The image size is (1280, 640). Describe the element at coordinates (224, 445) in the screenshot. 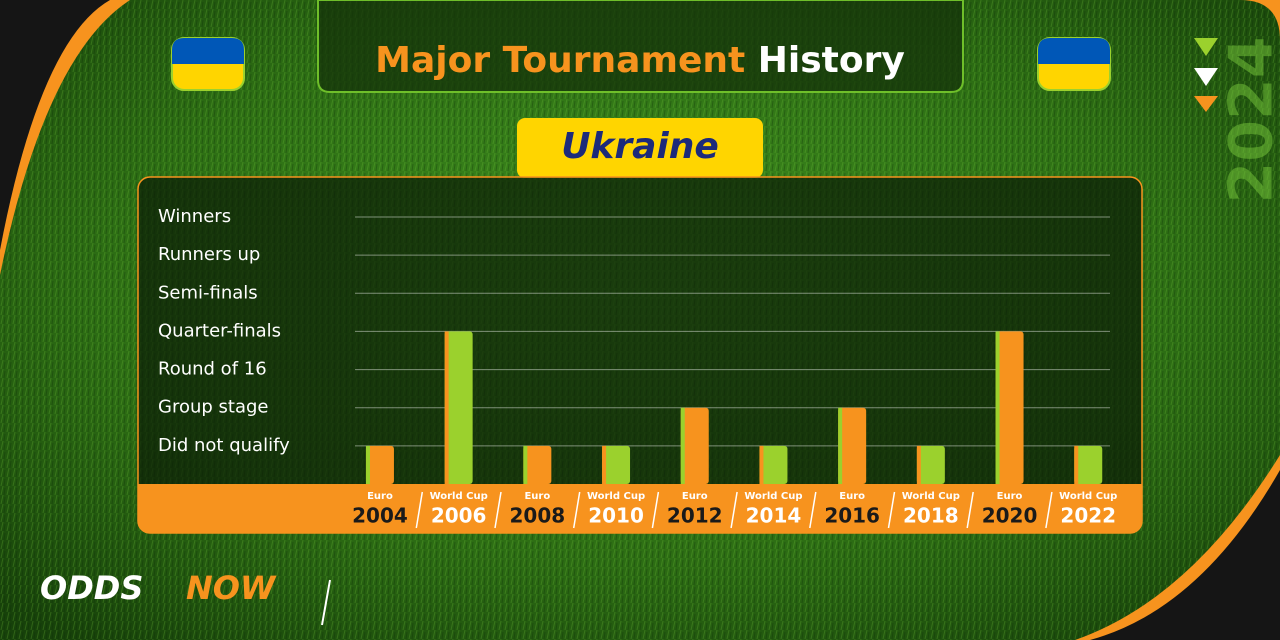

I see `y-tick-label: Did not qualify` at that location.